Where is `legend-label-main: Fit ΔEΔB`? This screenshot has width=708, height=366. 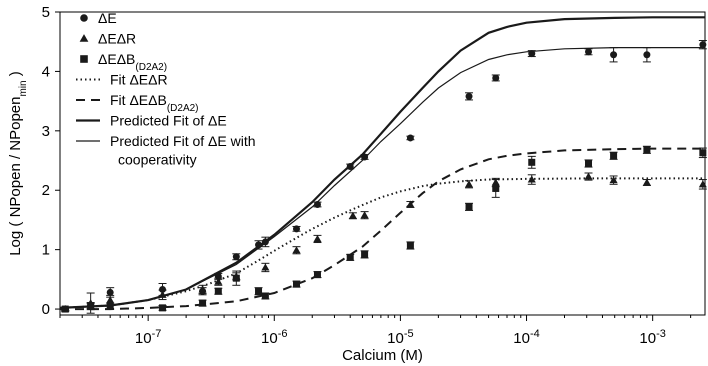 legend-label-main: Fit ΔEΔB is located at coordinates (138, 100).